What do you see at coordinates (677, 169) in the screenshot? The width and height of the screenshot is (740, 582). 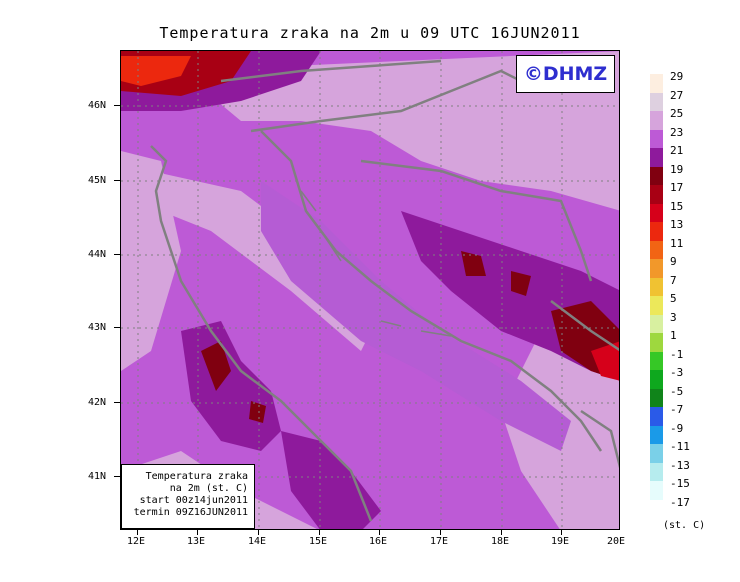 I see `legend-label: 19` at bounding box center [677, 169].